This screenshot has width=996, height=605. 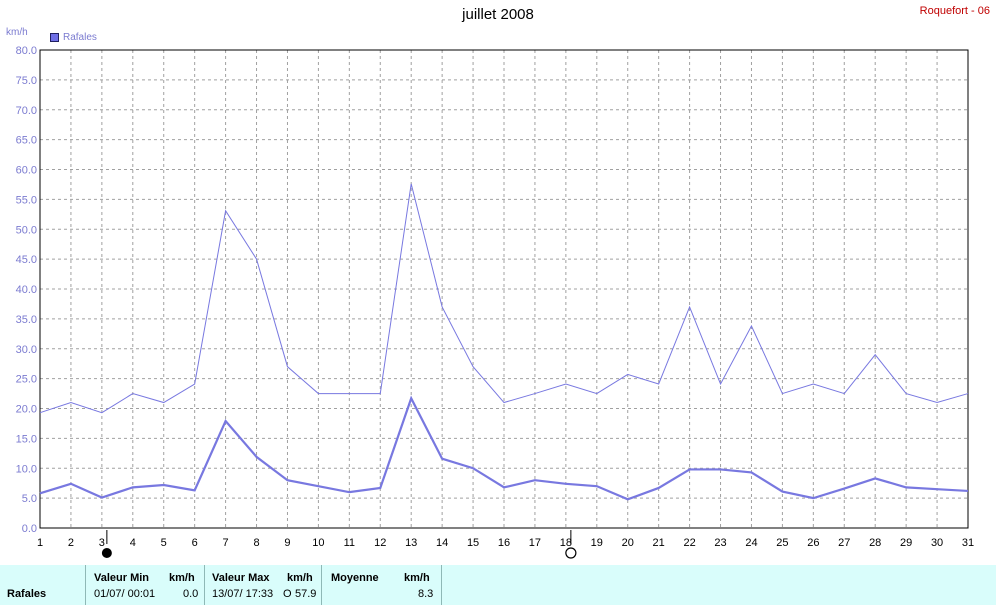 What do you see at coordinates (875, 543) in the screenshot?
I see `x-tick-label: 28` at bounding box center [875, 543].